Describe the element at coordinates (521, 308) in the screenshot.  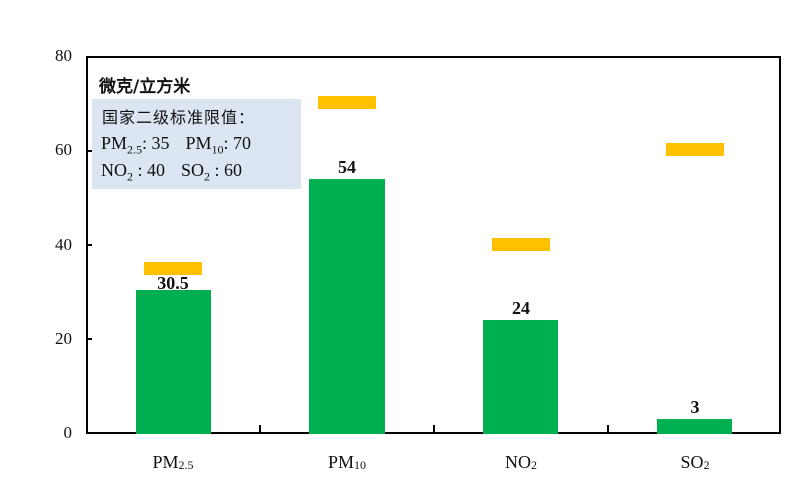
I see `value-label-no2: 24` at that location.